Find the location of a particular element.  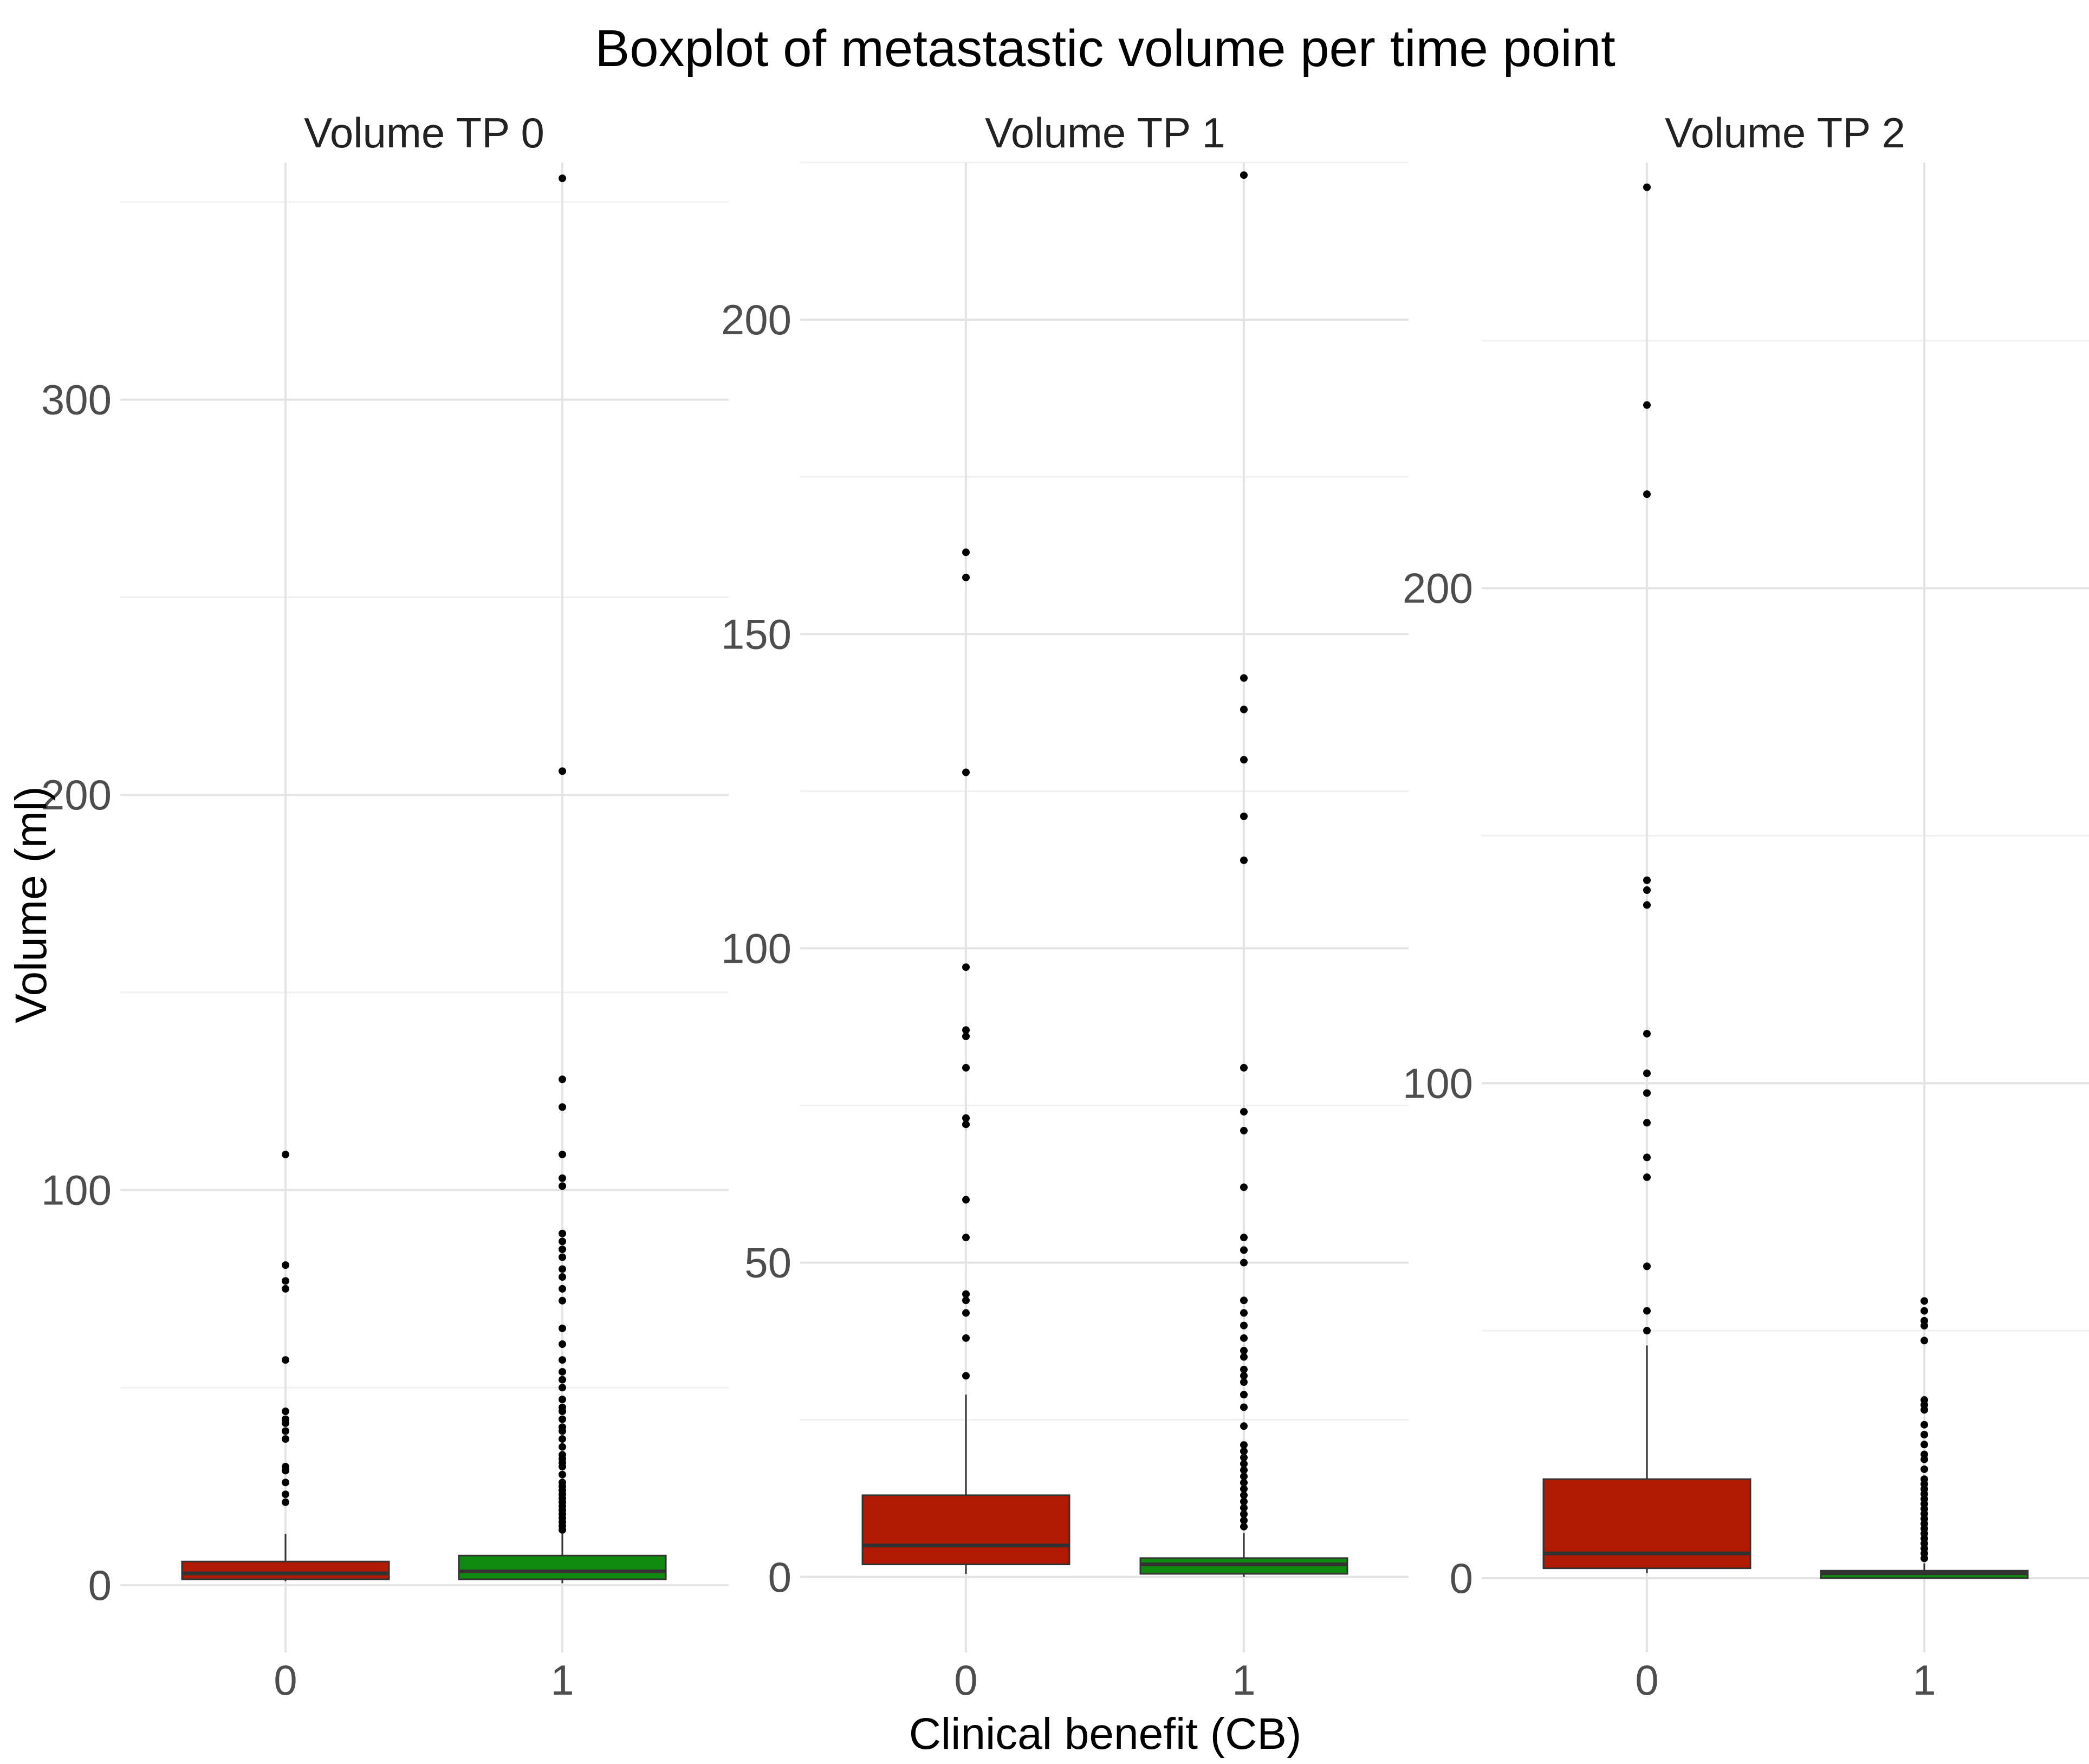

y-tick-label: 150 is located at coordinates (756, 634).